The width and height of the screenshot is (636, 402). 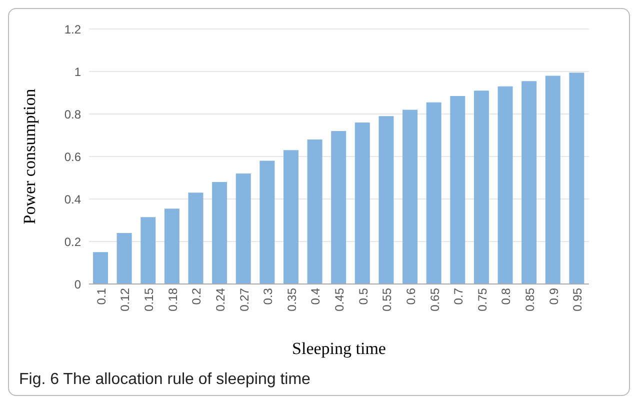 What do you see at coordinates (101, 296) in the screenshot?
I see `x-tick-label: 0.1` at bounding box center [101, 296].